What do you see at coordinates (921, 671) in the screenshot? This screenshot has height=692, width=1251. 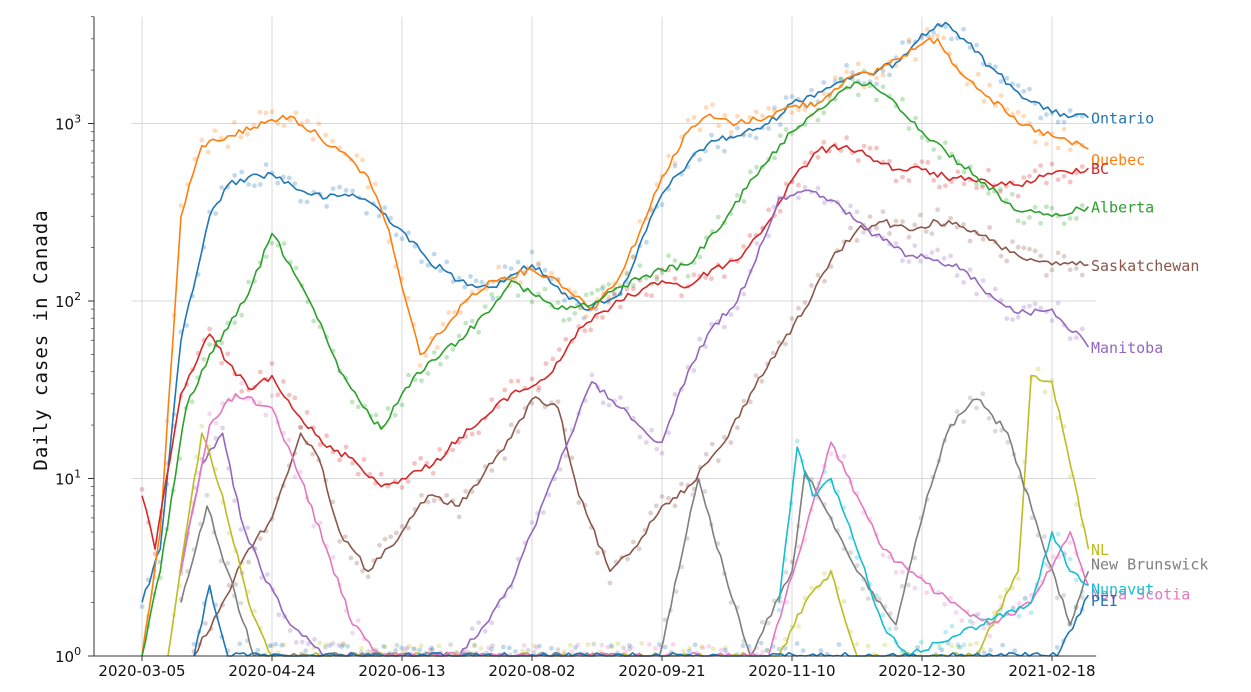 I see `x-tick-label: 2020-12-30` at bounding box center [921, 671].